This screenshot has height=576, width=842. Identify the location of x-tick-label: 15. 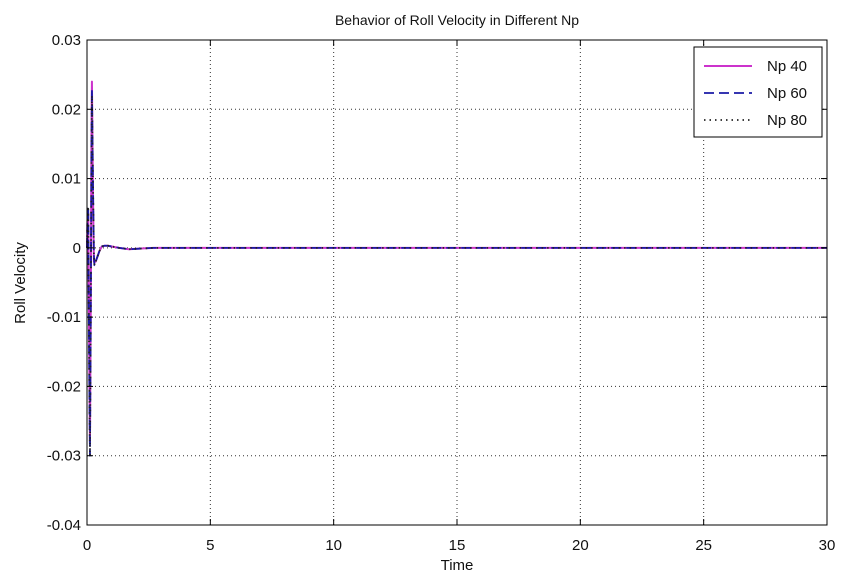
(457, 545).